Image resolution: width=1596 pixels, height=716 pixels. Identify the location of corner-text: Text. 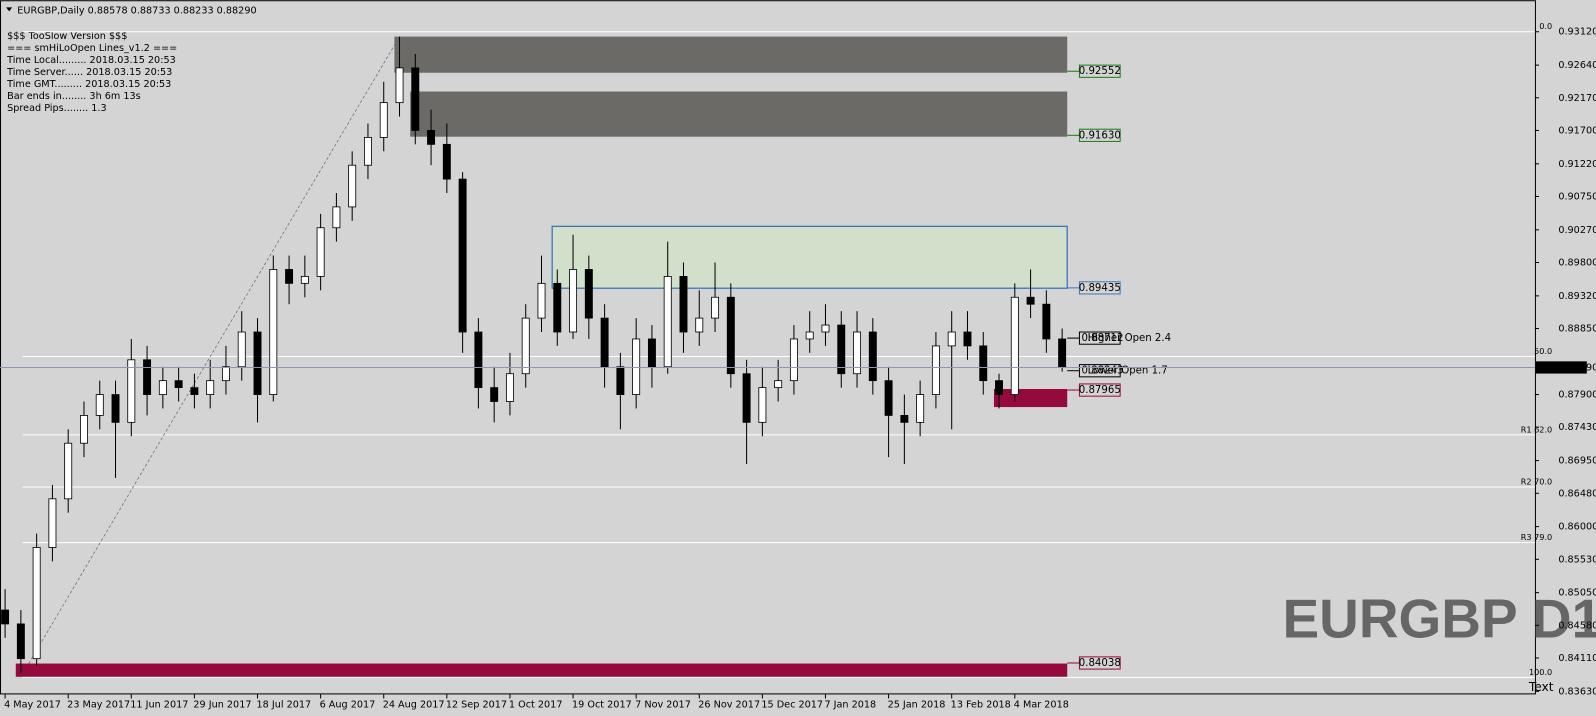
(1541, 687).